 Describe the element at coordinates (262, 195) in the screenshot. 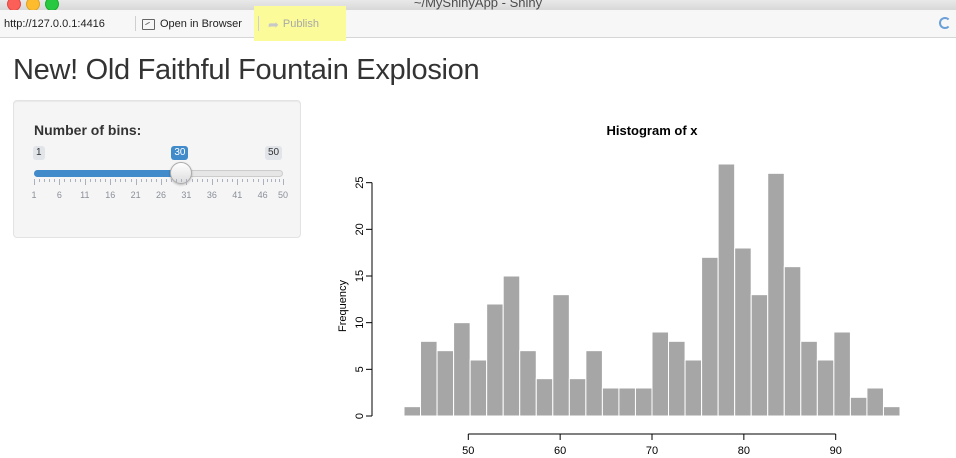

I see `slider-grid-label: 46` at that location.